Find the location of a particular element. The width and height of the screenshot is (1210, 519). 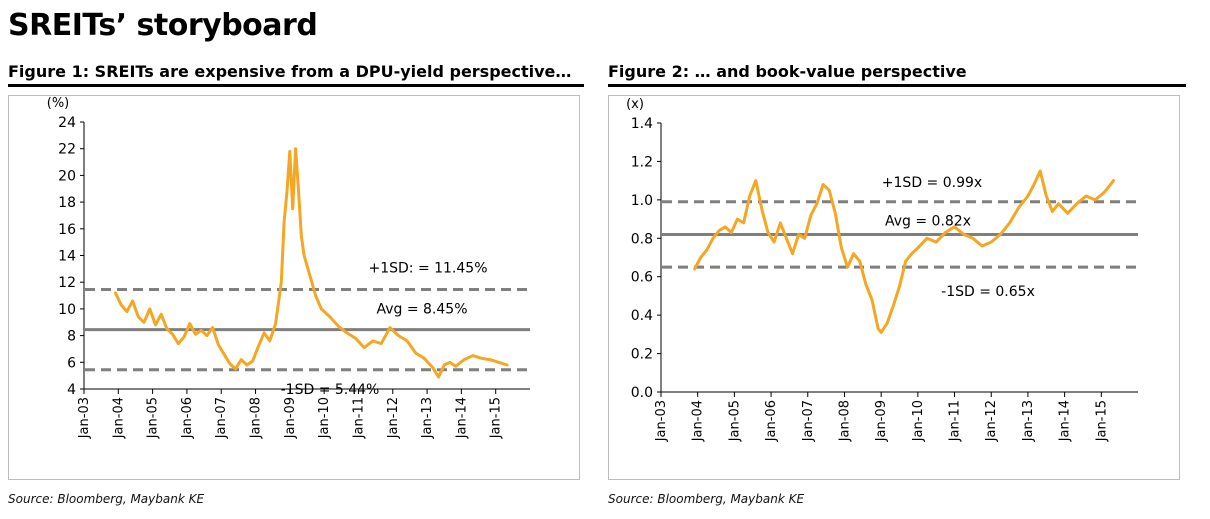

figure-1-y-tick-label: 8 is located at coordinates (71, 337).